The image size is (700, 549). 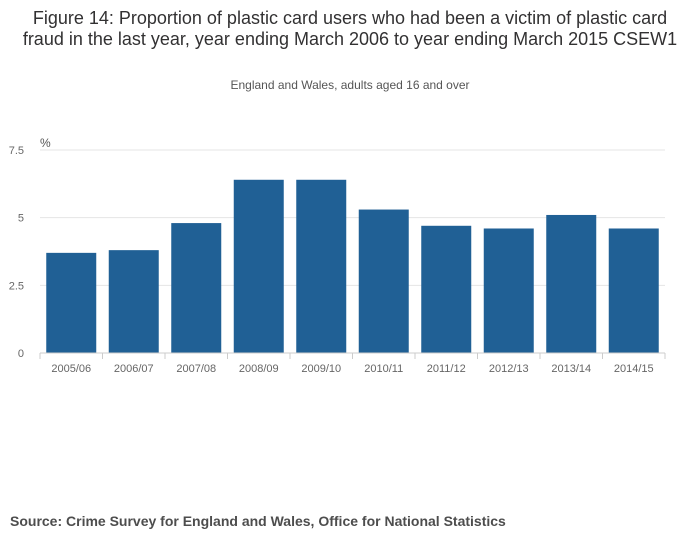 What do you see at coordinates (16, 252) in the screenshot?
I see `y-axis: 0 2.5 5 7.5` at bounding box center [16, 252].